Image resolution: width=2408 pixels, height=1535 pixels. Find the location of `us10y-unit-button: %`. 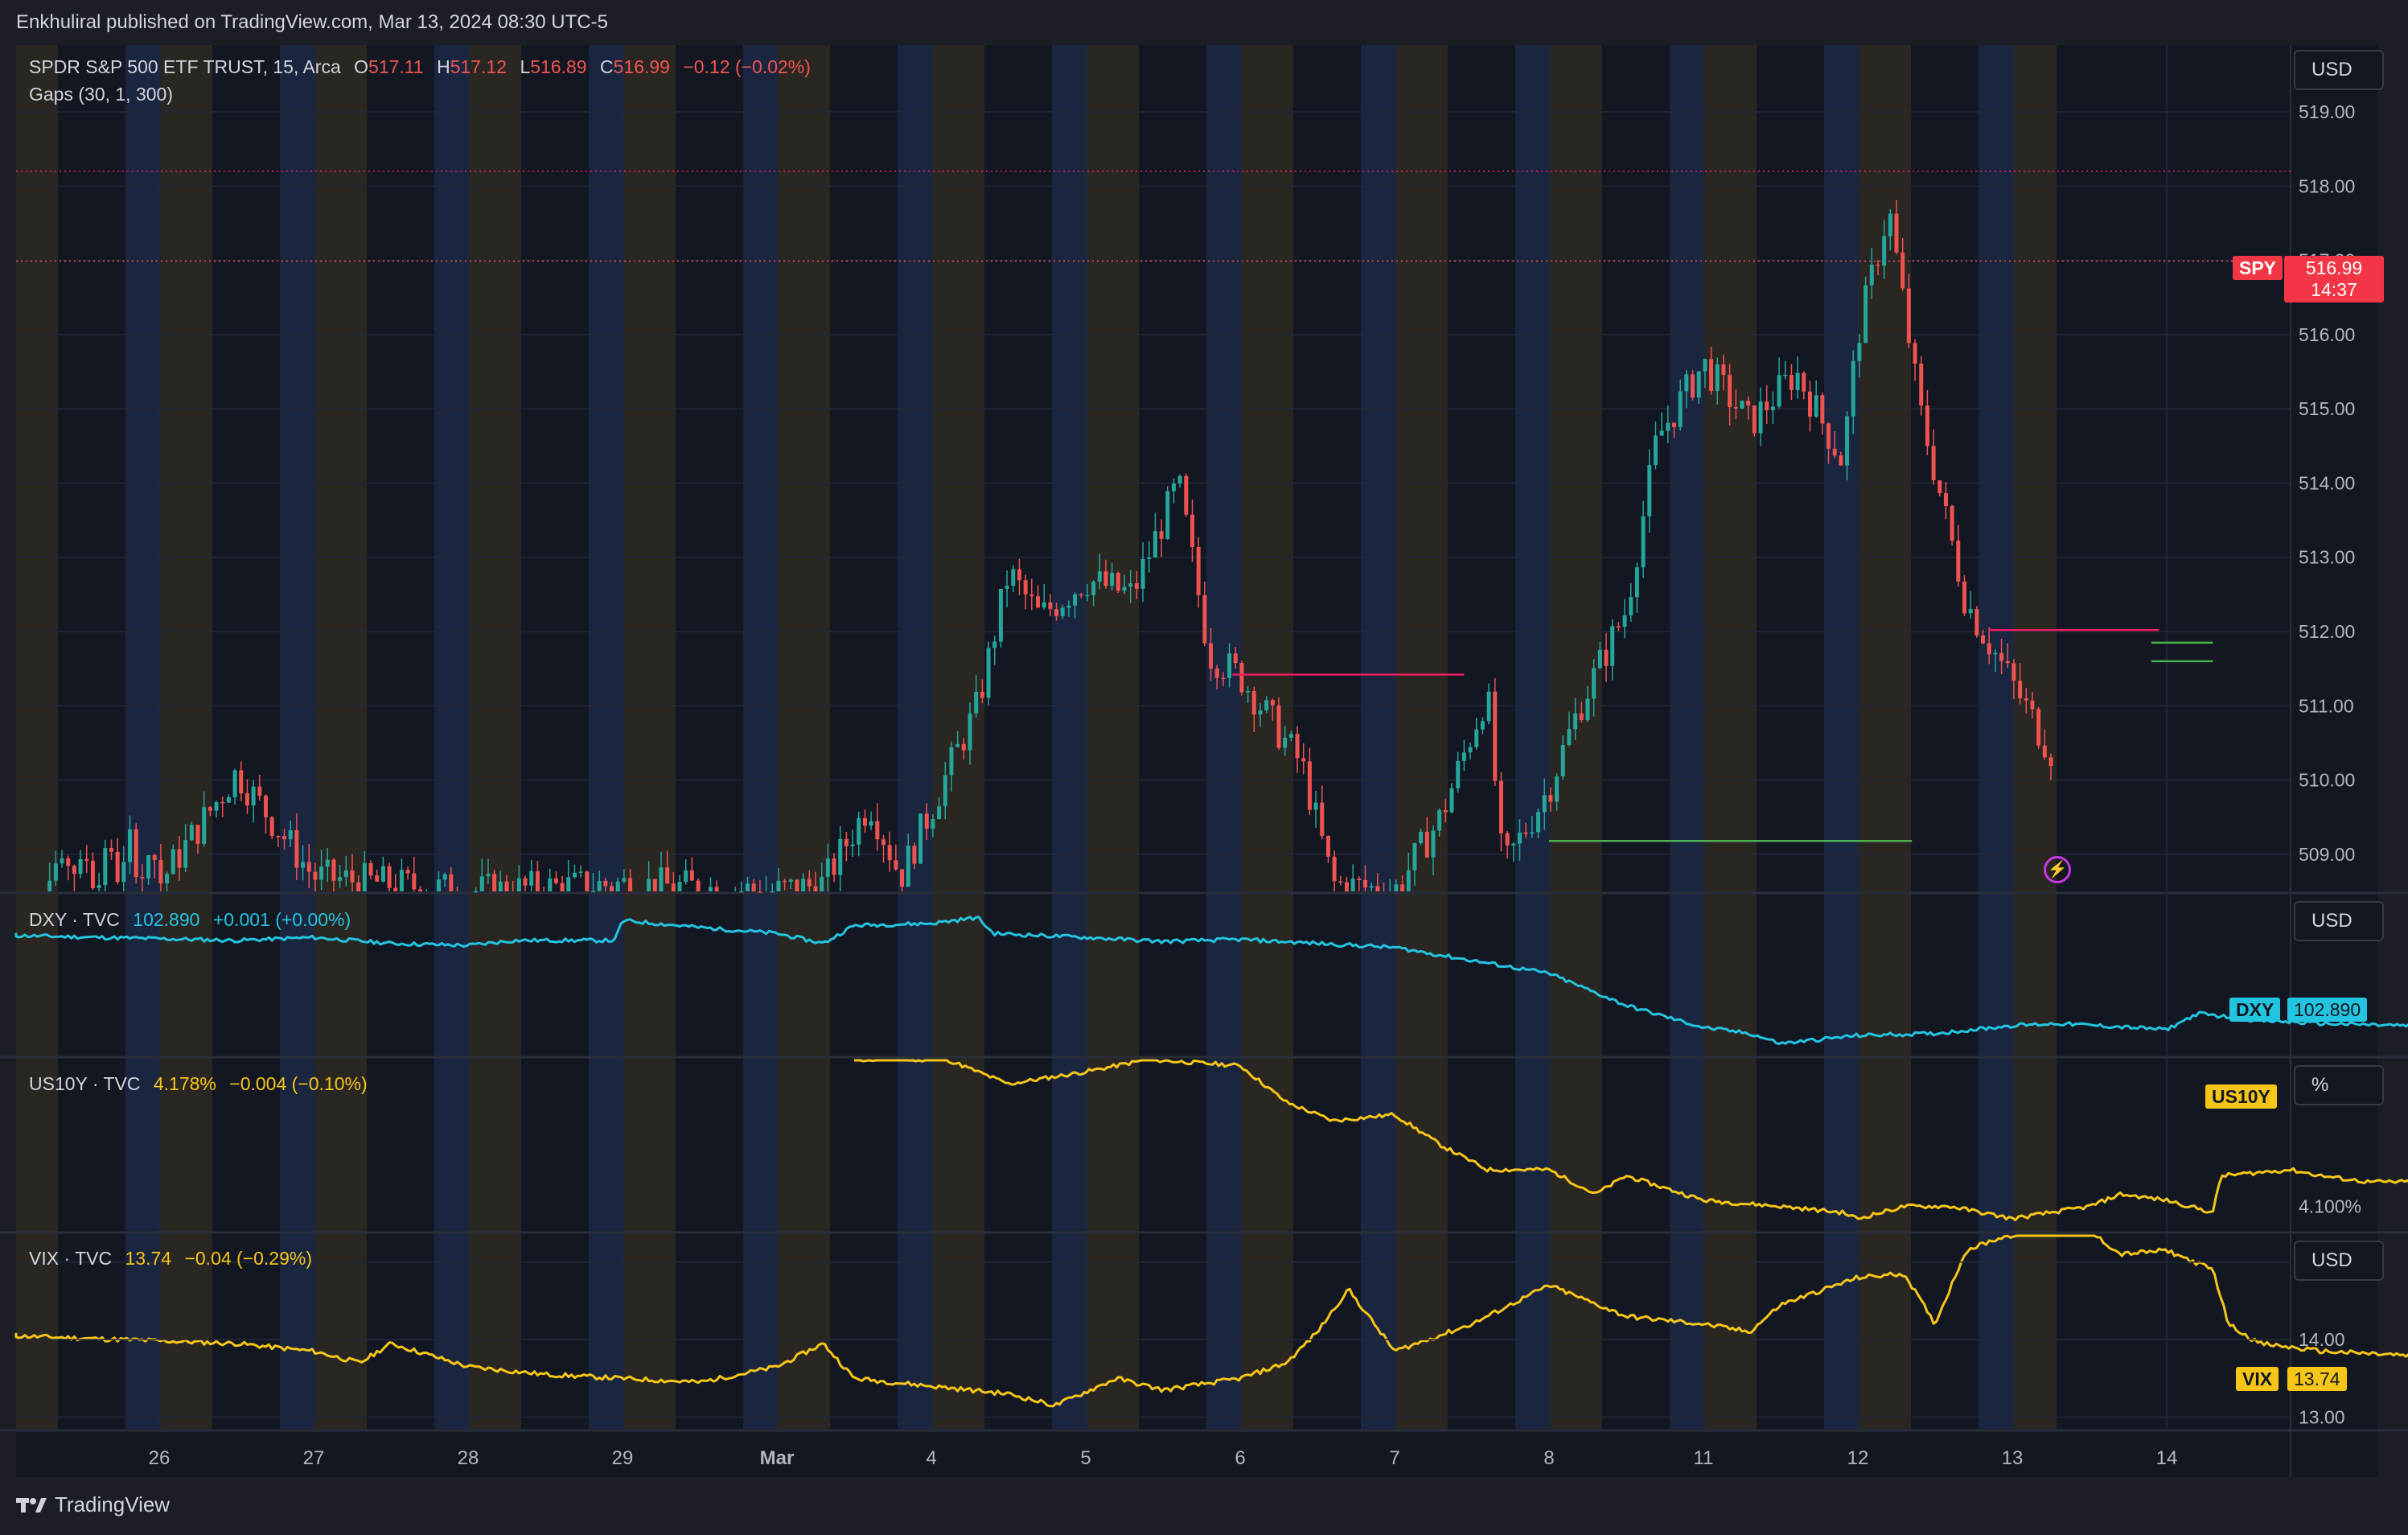

us10y-unit-button: % is located at coordinates (2339, 1085).